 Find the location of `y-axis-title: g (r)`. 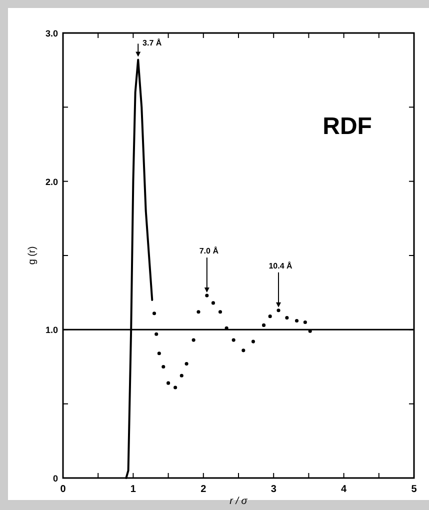

y-axis-title: g (r) is located at coordinates (32, 255).